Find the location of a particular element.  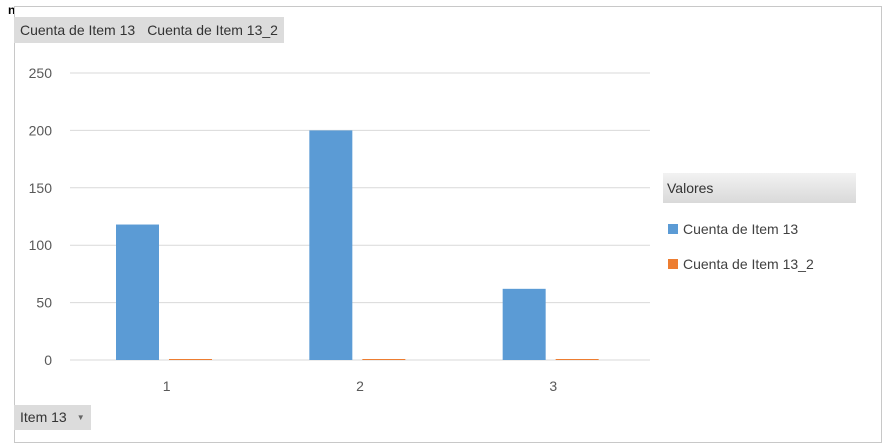

legend-label-series-1: Cuenta de Item 13 is located at coordinates (741, 229).